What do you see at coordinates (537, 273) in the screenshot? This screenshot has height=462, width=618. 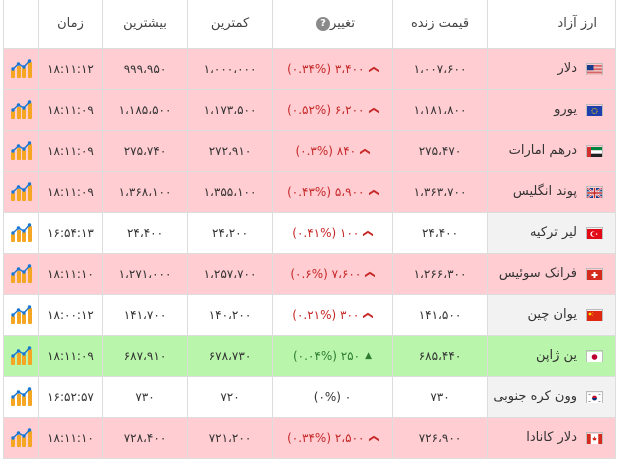 I see `currency-name: فرانک سوئیس` at bounding box center [537, 273].